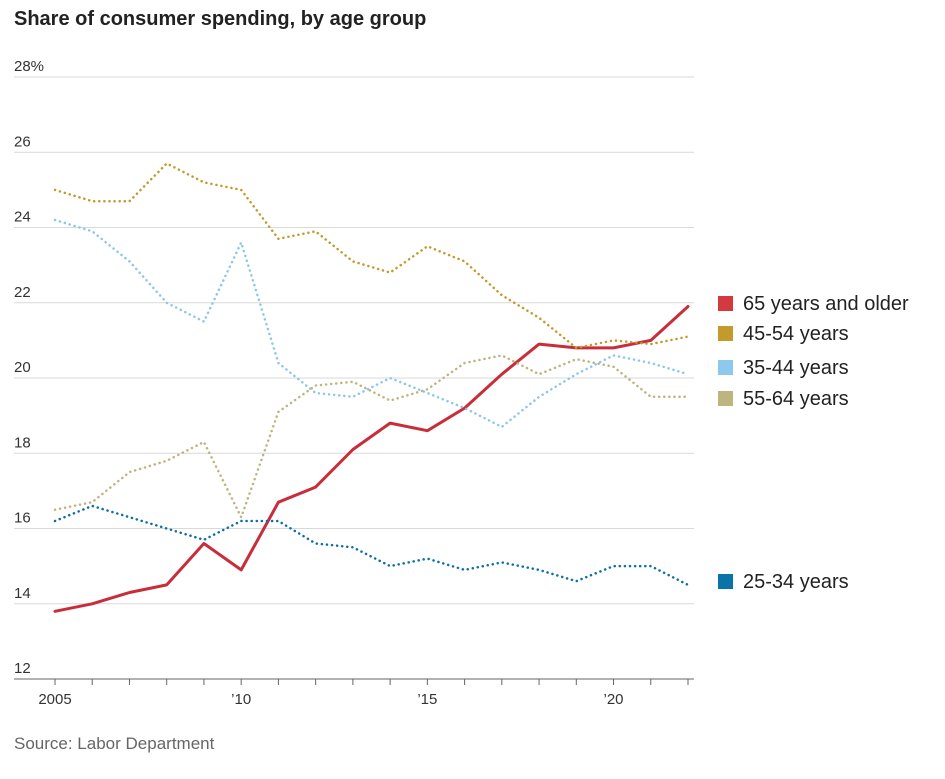  Describe the element at coordinates (371, 436) in the screenshot. I see `series-line-s55` at that location.